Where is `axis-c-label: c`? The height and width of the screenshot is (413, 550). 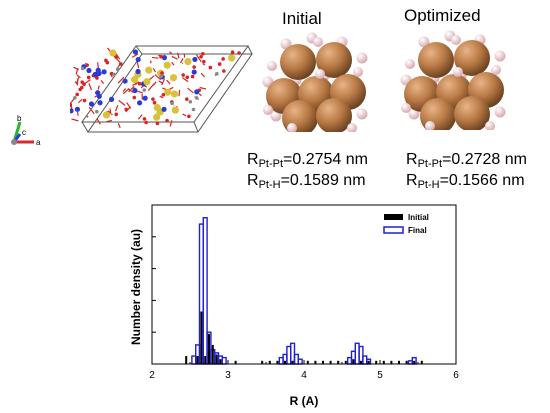 axis-c-label: c is located at coordinates (24, 132).